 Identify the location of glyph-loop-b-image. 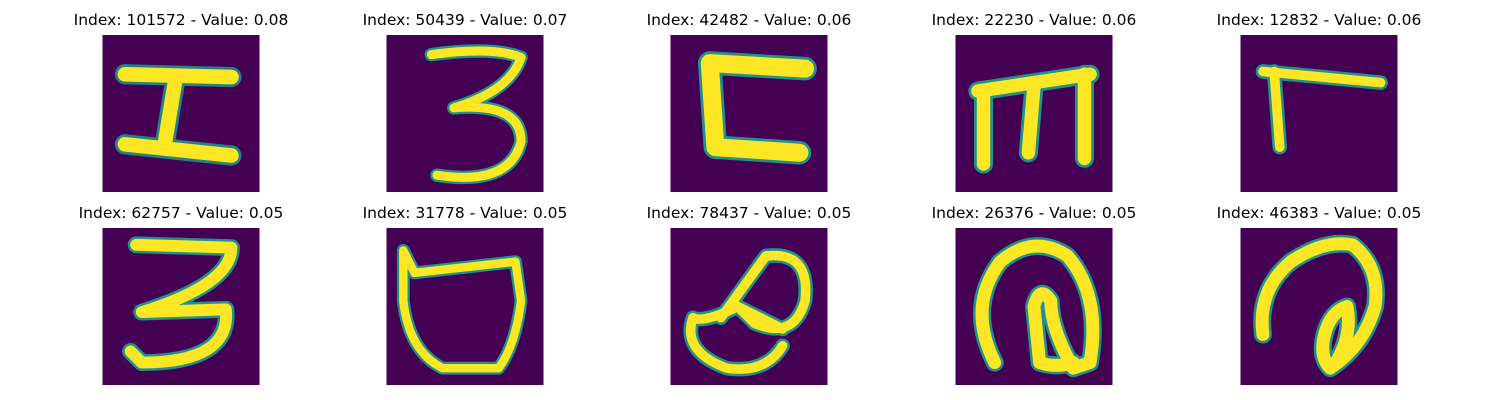
(1034, 306).